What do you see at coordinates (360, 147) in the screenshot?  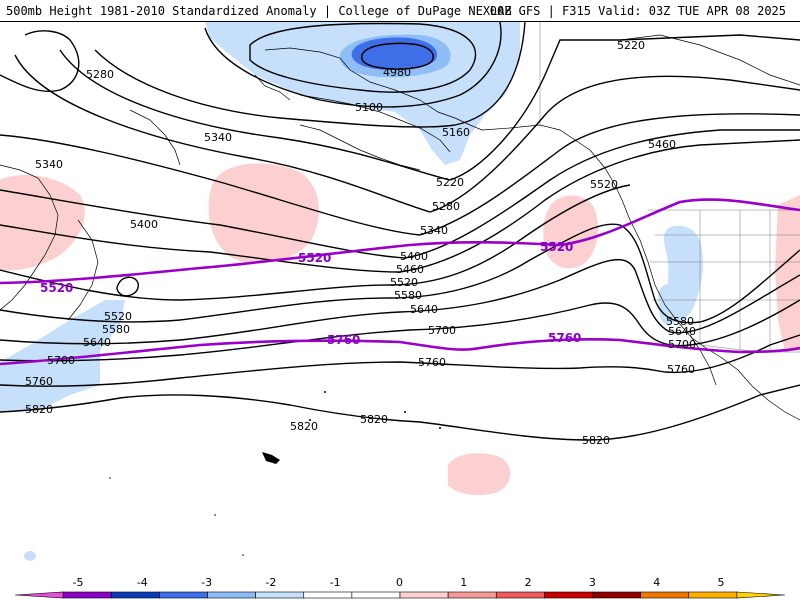 I see `coast-aleutians` at bounding box center [360, 147].